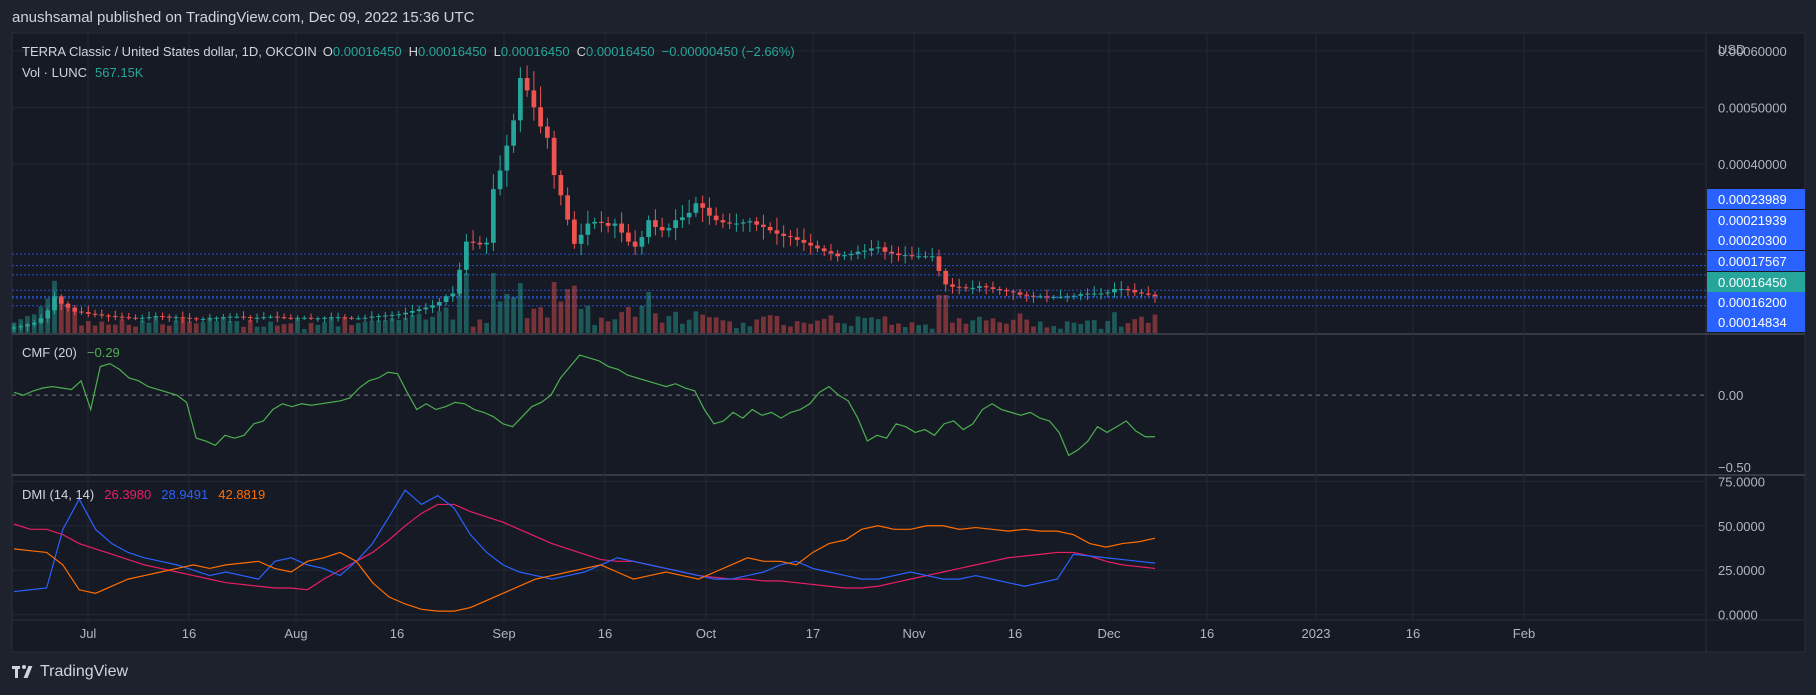  Describe the element at coordinates (1413, 633) in the screenshot. I see `time-axis-label: 16` at that location.